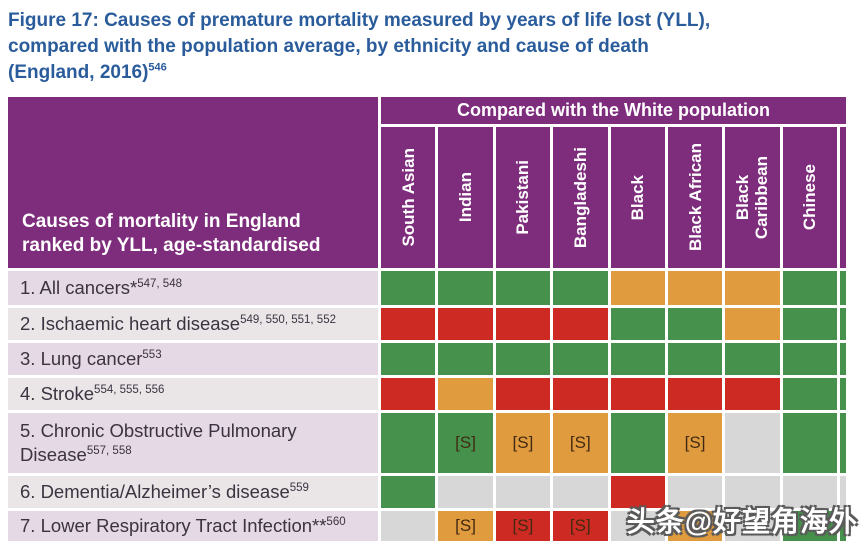  I want to click on column-header-label: Pakistani, so click(523, 197).